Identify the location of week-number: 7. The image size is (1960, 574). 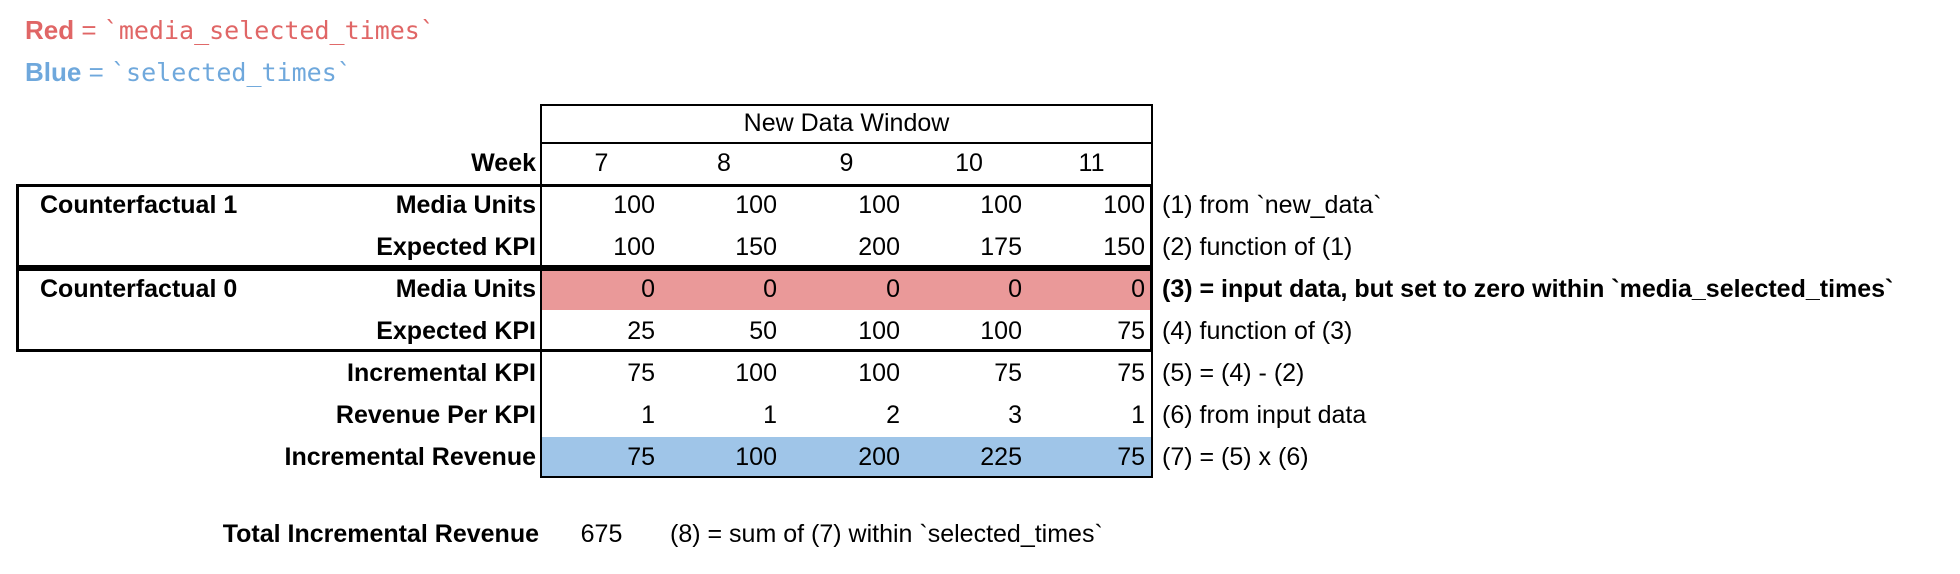
(601, 163).